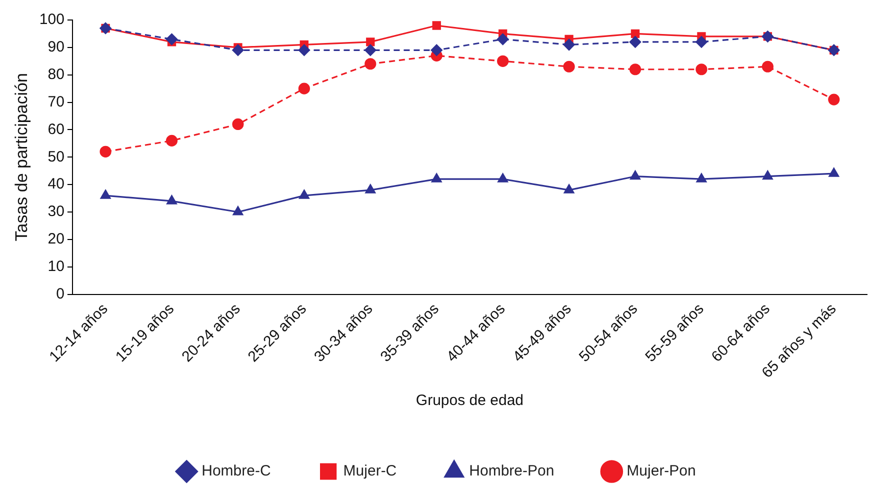  I want to click on y-tick-label: 40, so click(56, 184).